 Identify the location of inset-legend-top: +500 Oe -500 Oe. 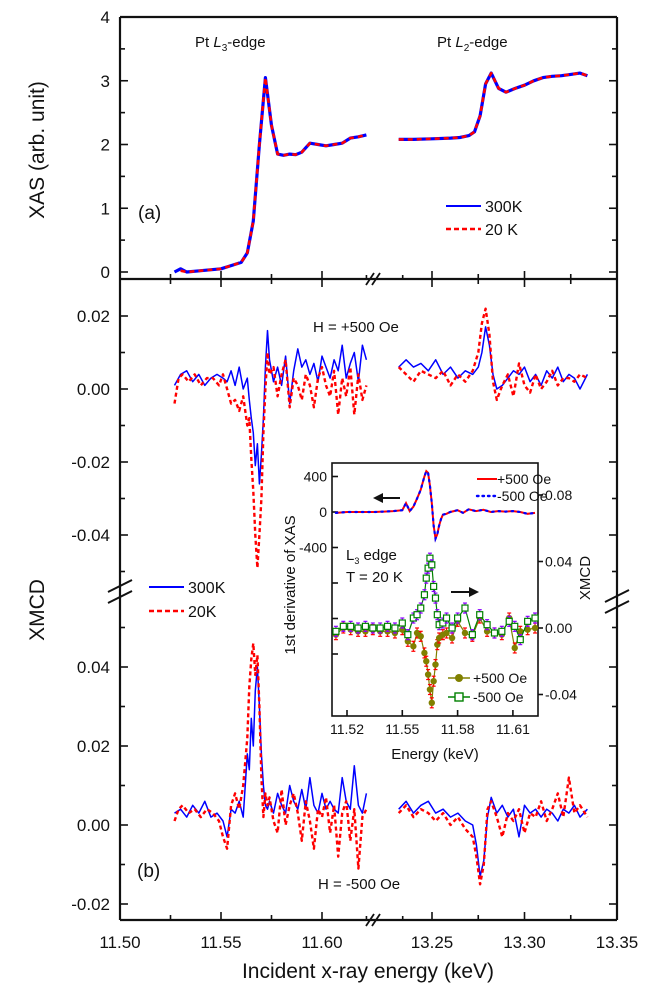
(513, 487).